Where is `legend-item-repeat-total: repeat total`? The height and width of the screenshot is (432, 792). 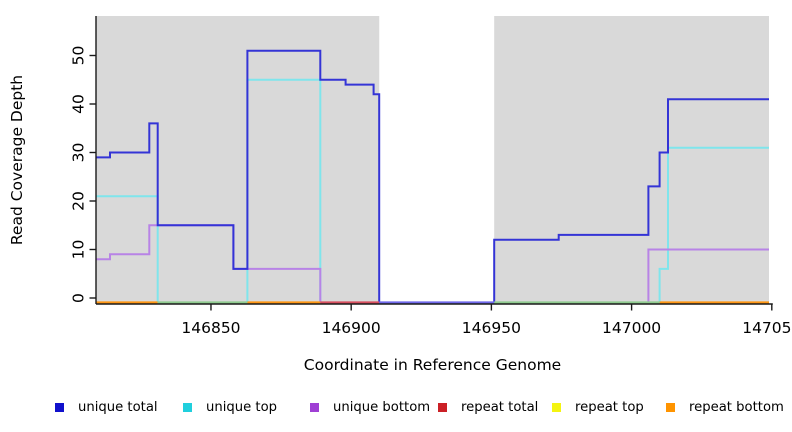
legend-item-repeat-total: repeat total is located at coordinates (488, 407).